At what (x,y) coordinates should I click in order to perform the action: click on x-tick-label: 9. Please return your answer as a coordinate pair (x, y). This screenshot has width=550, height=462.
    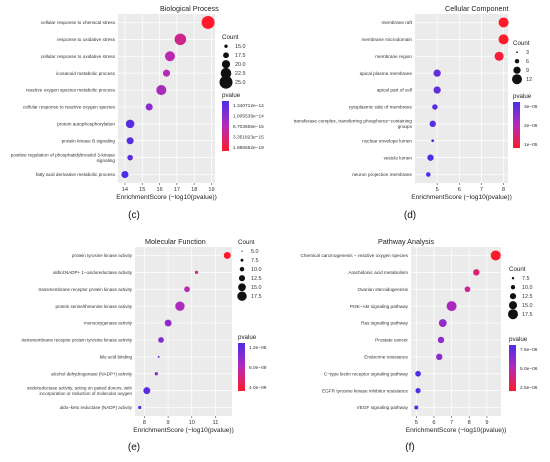
    Looking at the image, I should click on (486, 423).